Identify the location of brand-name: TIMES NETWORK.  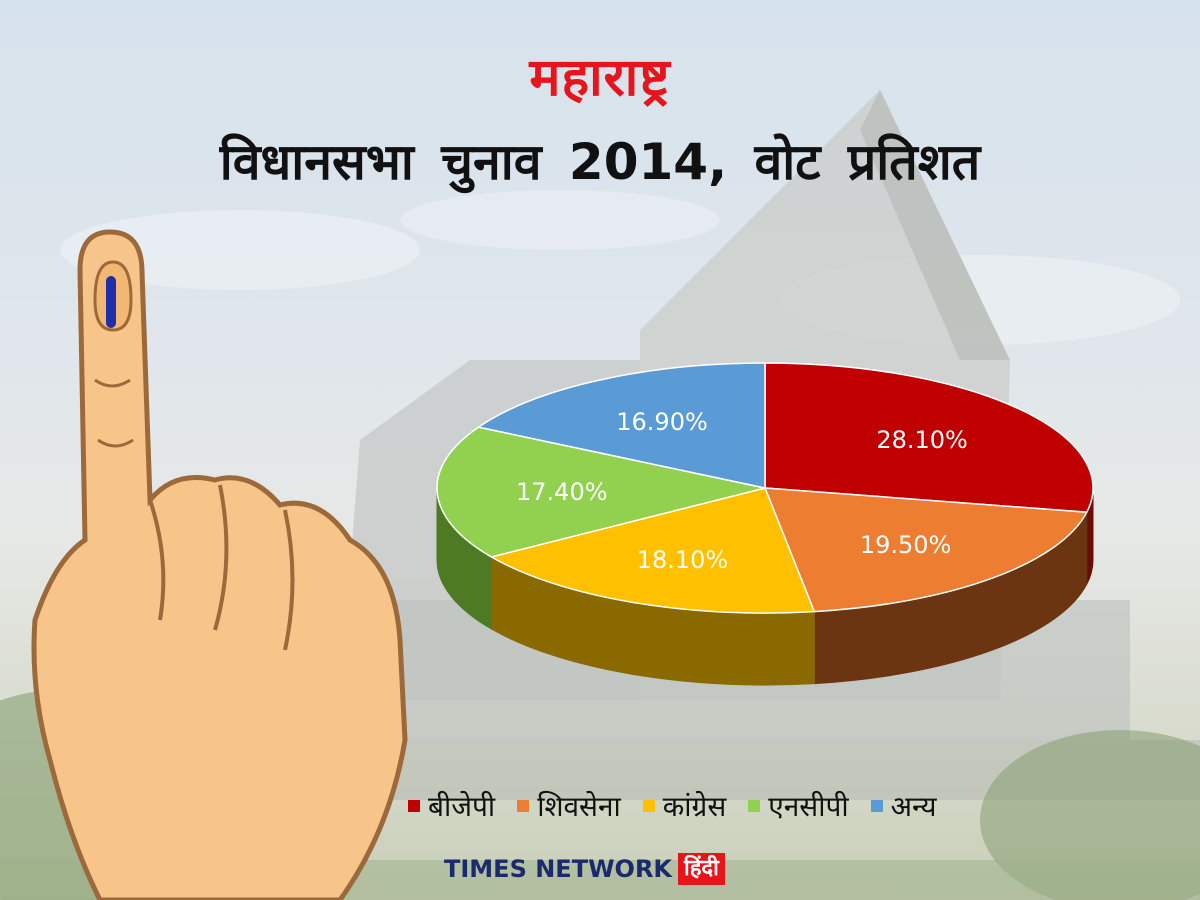
(558, 869).